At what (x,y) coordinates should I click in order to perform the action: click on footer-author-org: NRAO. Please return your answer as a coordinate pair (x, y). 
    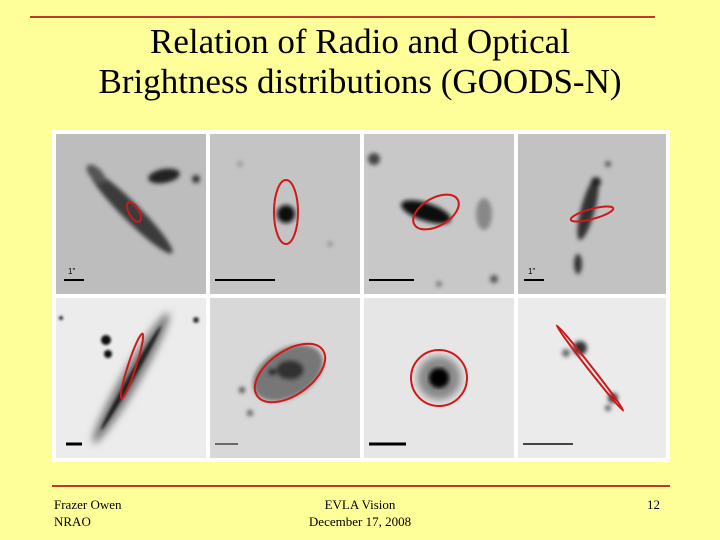
    Looking at the image, I should click on (72, 521).